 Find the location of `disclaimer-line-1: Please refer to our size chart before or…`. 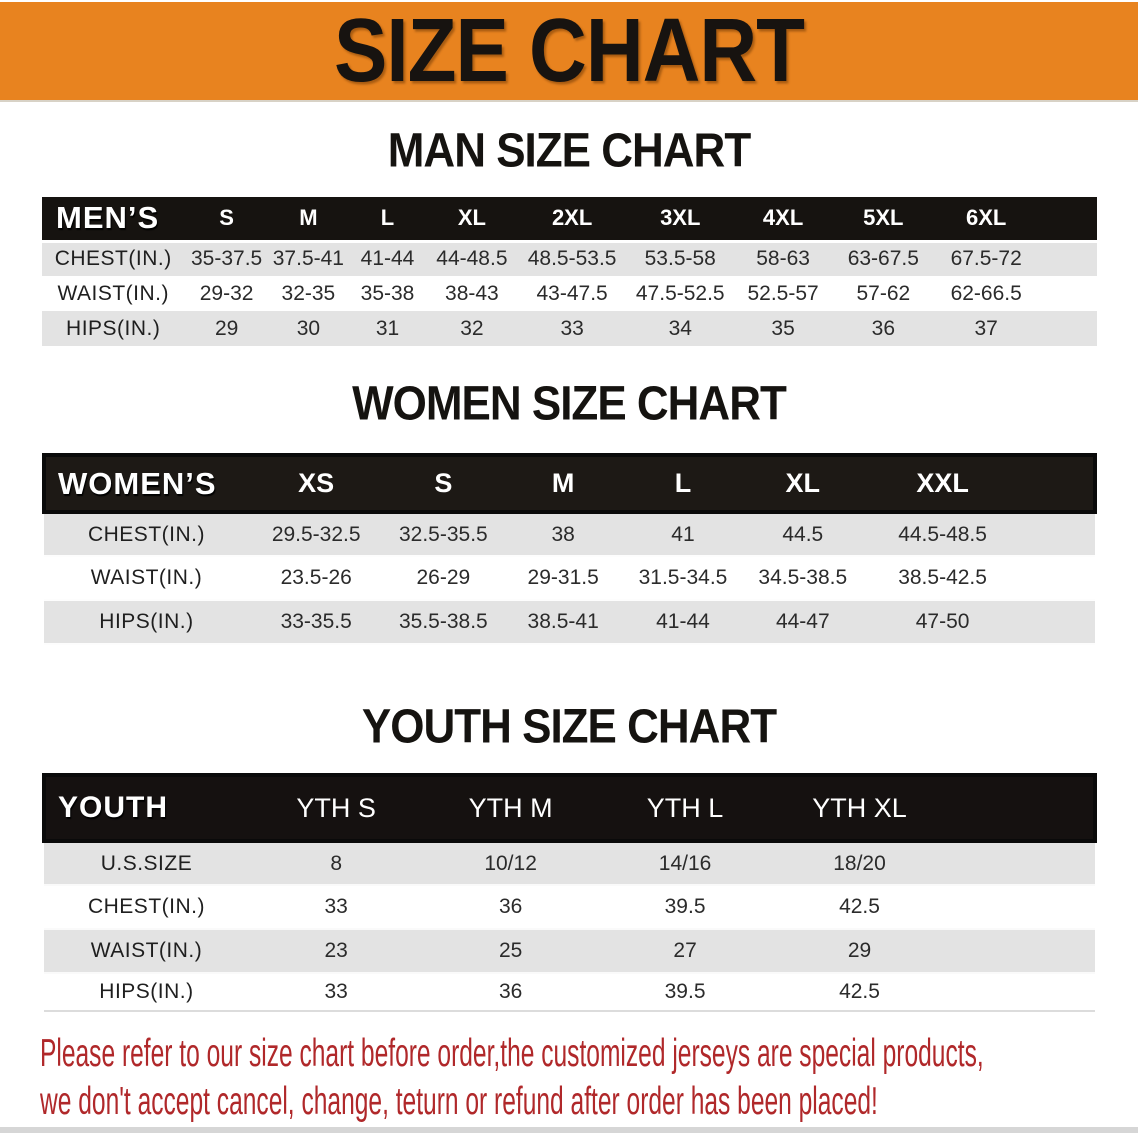

disclaimer-line-1: Please refer to our size chart before or… is located at coordinates (512, 1053).